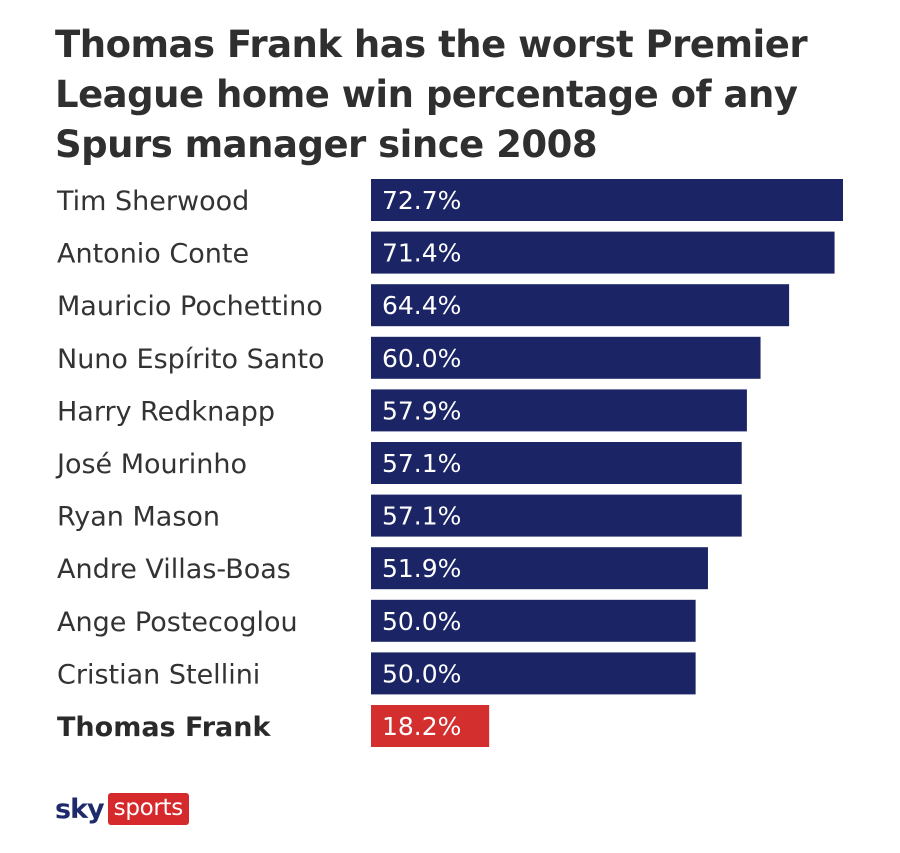  I want to click on category-label-ange-postecoglou: Ange Postecoglou, so click(177, 622).